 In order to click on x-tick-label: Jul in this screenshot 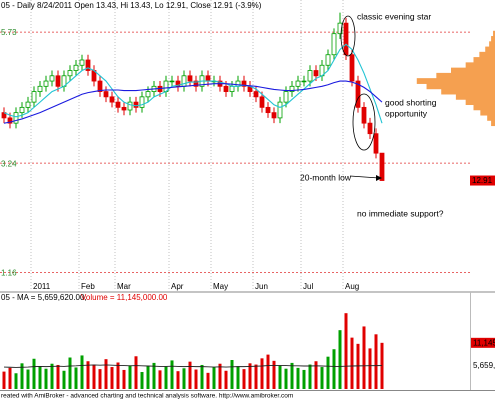, I will do `click(308, 286)`.